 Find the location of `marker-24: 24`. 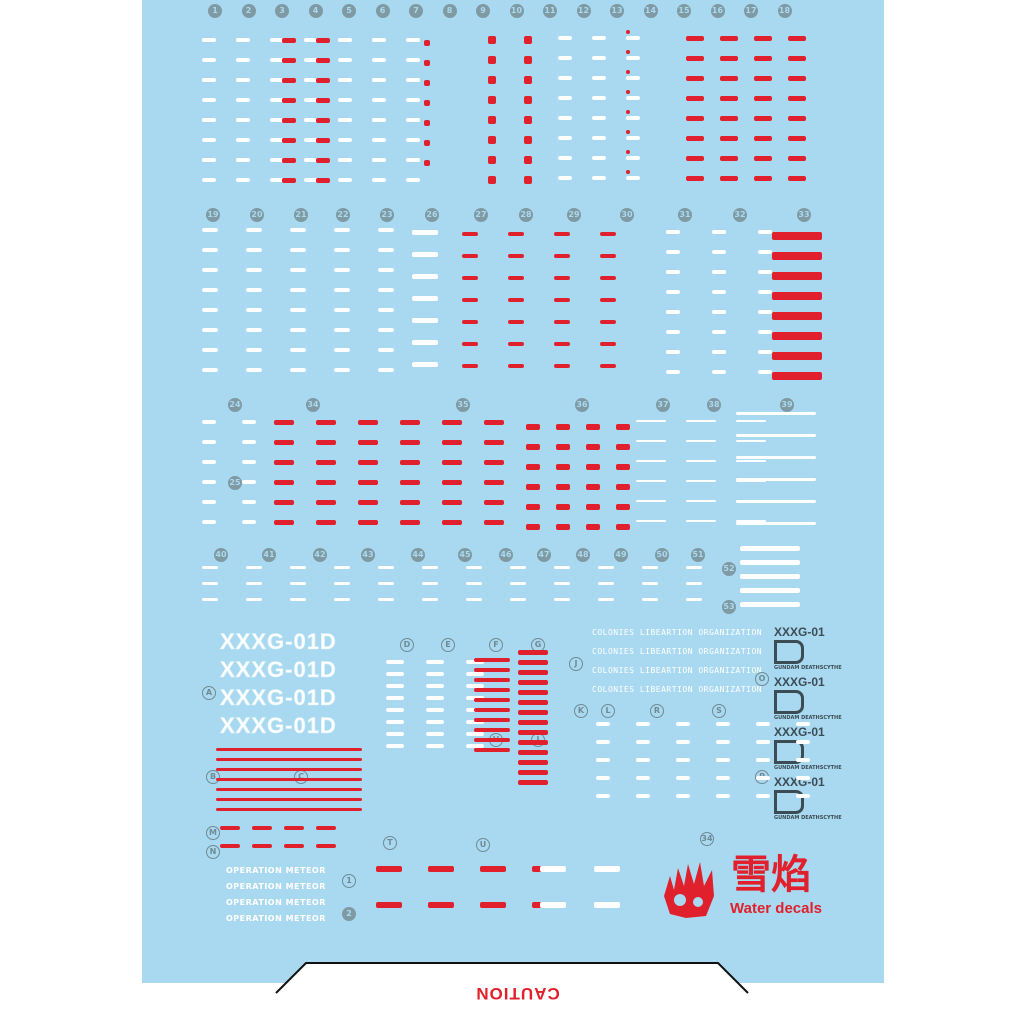

marker-24: 24 is located at coordinates (235, 405).